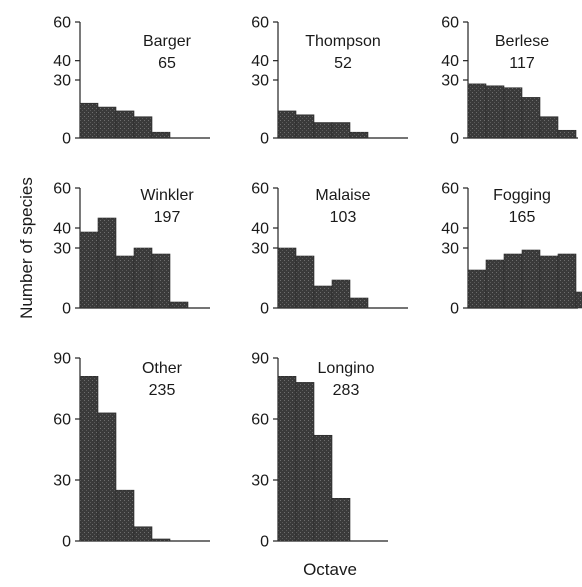 This screenshot has width=582, height=587. I want to click on y-axis-title: Number of species, so click(26, 248).